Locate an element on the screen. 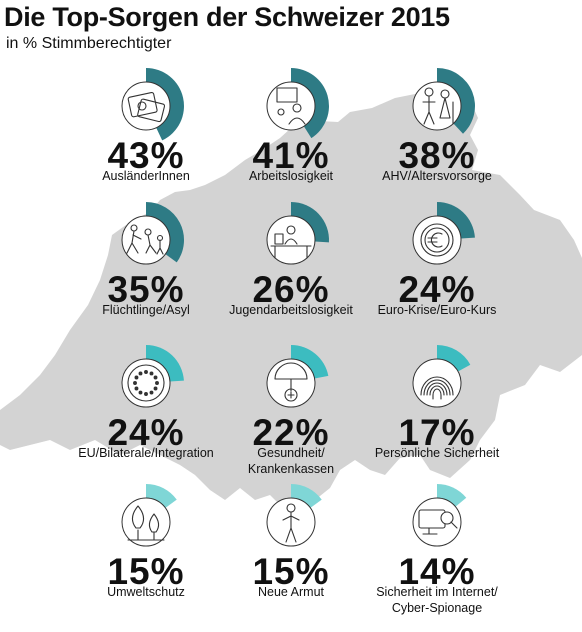 The height and width of the screenshot is (632, 582). concern-tile: 17% Persönliche Sicherheit is located at coordinates (437, 418).